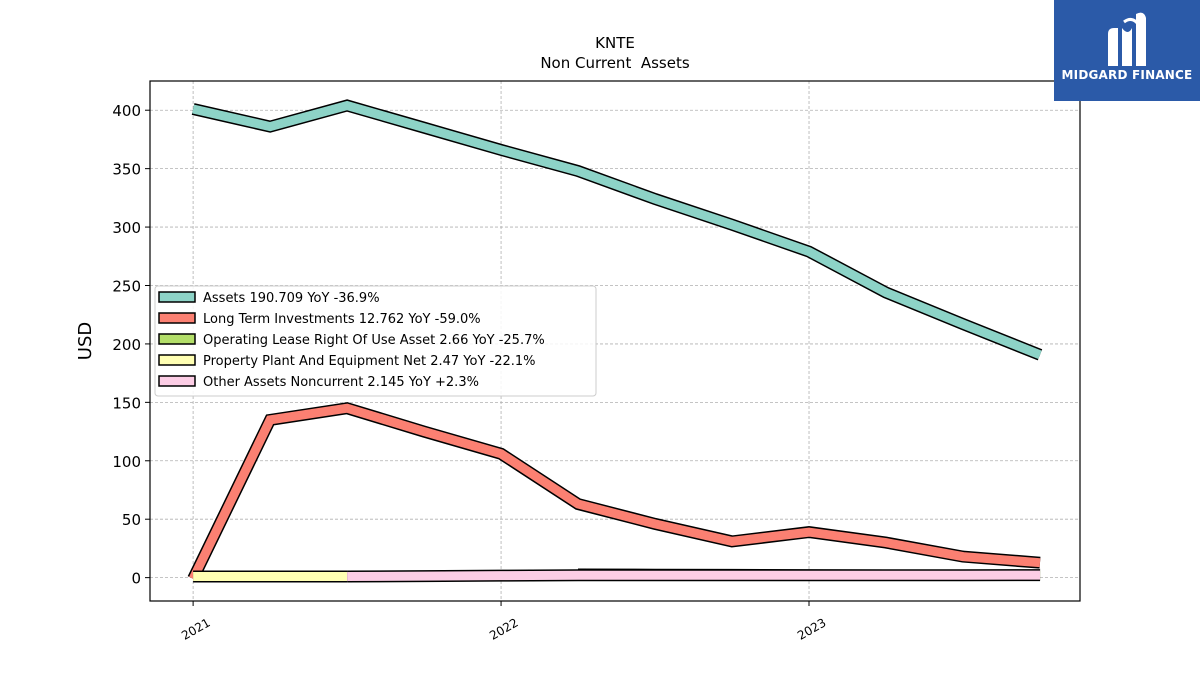  Describe the element at coordinates (136, 579) in the screenshot. I see `y-tick-label: 0` at that location.